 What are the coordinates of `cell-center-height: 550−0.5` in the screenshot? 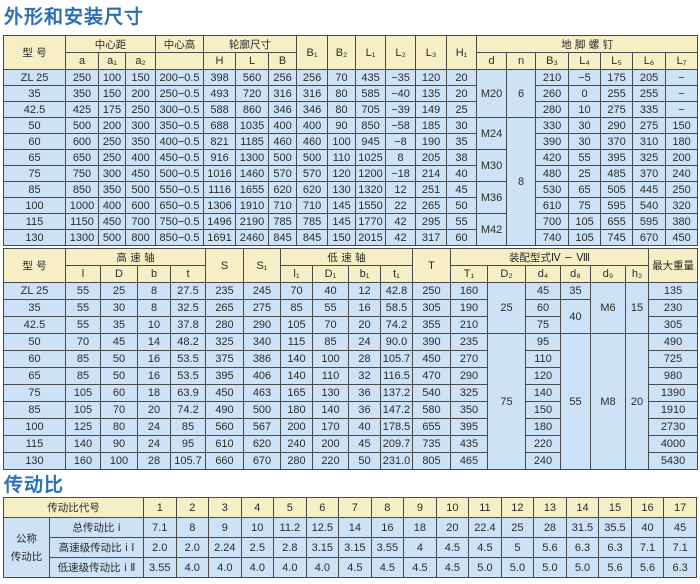 It's located at (180, 189).